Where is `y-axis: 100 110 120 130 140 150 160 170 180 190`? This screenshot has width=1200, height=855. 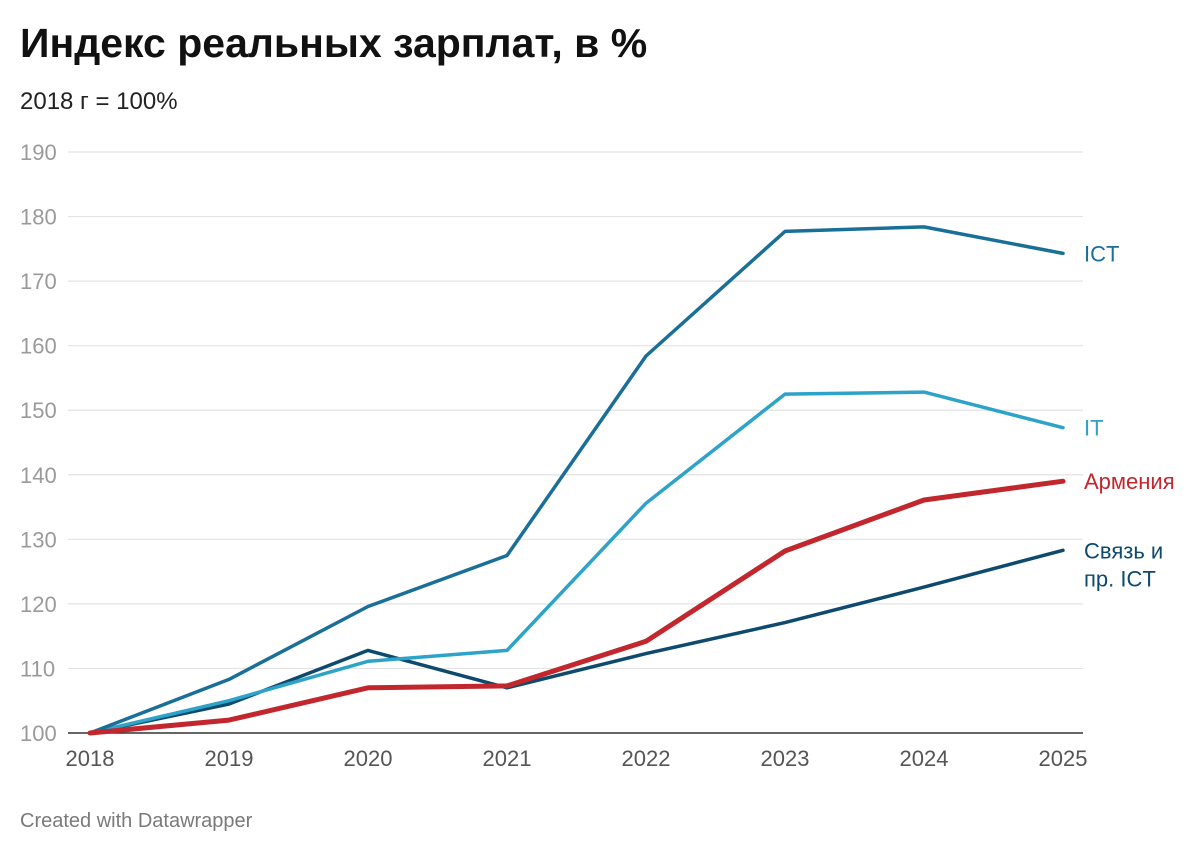 y-axis: 100 110 120 130 140 150 160 170 180 190 is located at coordinates (38, 443).